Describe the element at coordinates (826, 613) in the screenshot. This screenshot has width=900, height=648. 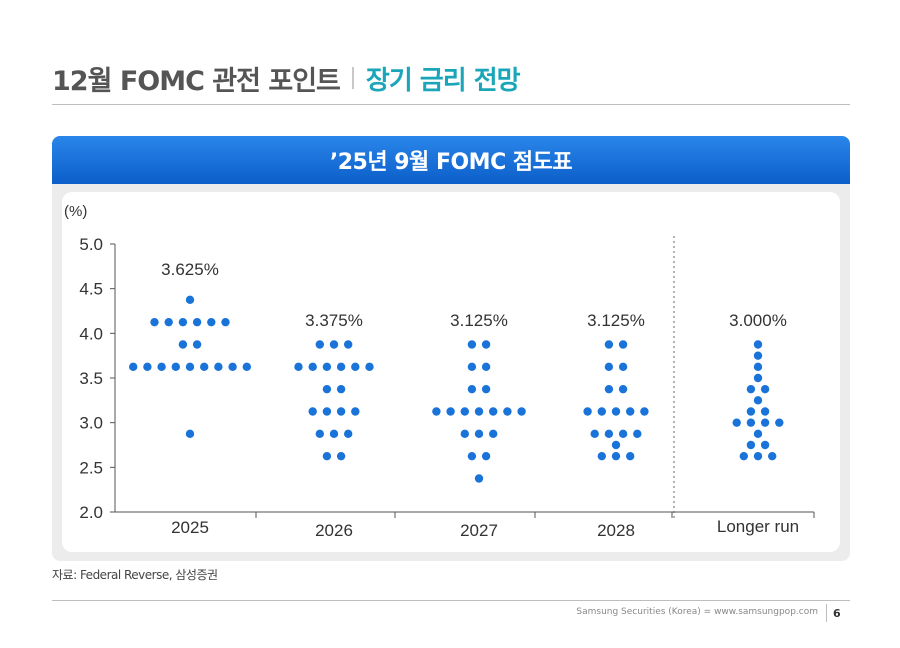
I see `footer-divider` at that location.